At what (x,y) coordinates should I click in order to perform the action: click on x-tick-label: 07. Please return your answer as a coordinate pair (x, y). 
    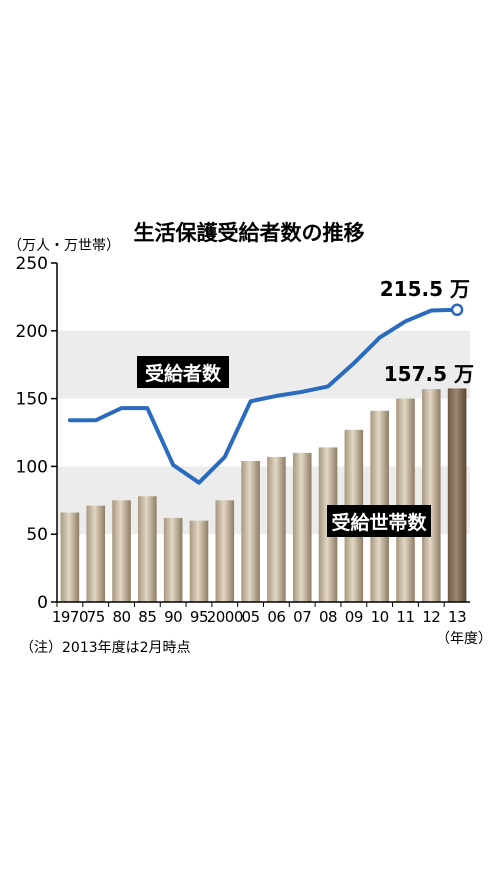
    Looking at the image, I should click on (302, 617).